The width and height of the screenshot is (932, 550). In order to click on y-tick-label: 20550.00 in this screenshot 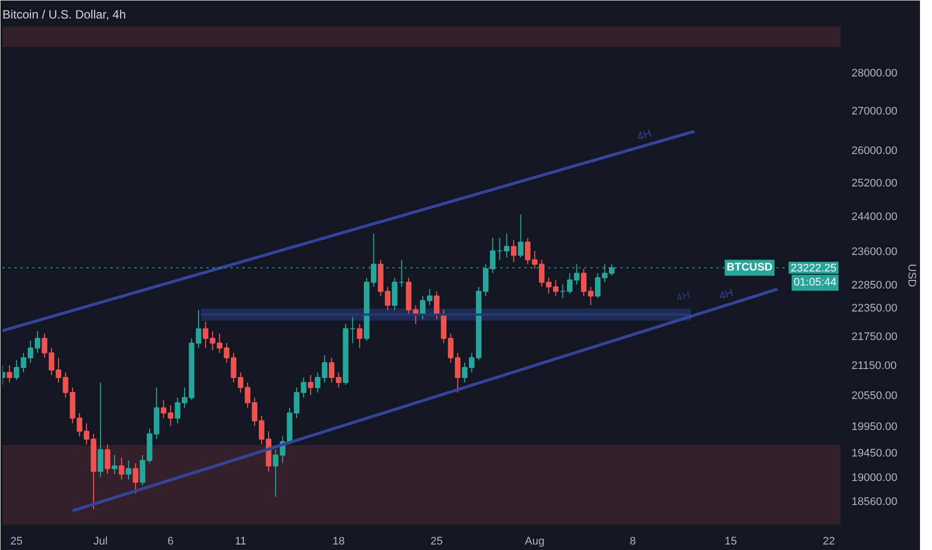, I will do `click(875, 396)`.